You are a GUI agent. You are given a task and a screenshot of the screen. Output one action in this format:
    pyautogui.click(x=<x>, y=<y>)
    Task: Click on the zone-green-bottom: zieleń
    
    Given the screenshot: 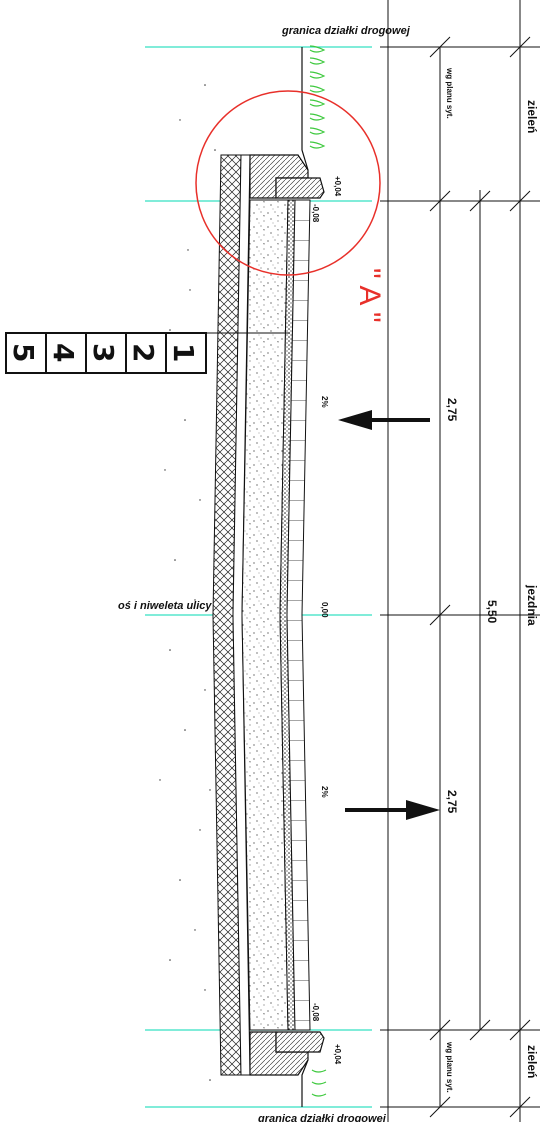 What is the action you would take?
    pyautogui.click(x=532, y=1061)
    